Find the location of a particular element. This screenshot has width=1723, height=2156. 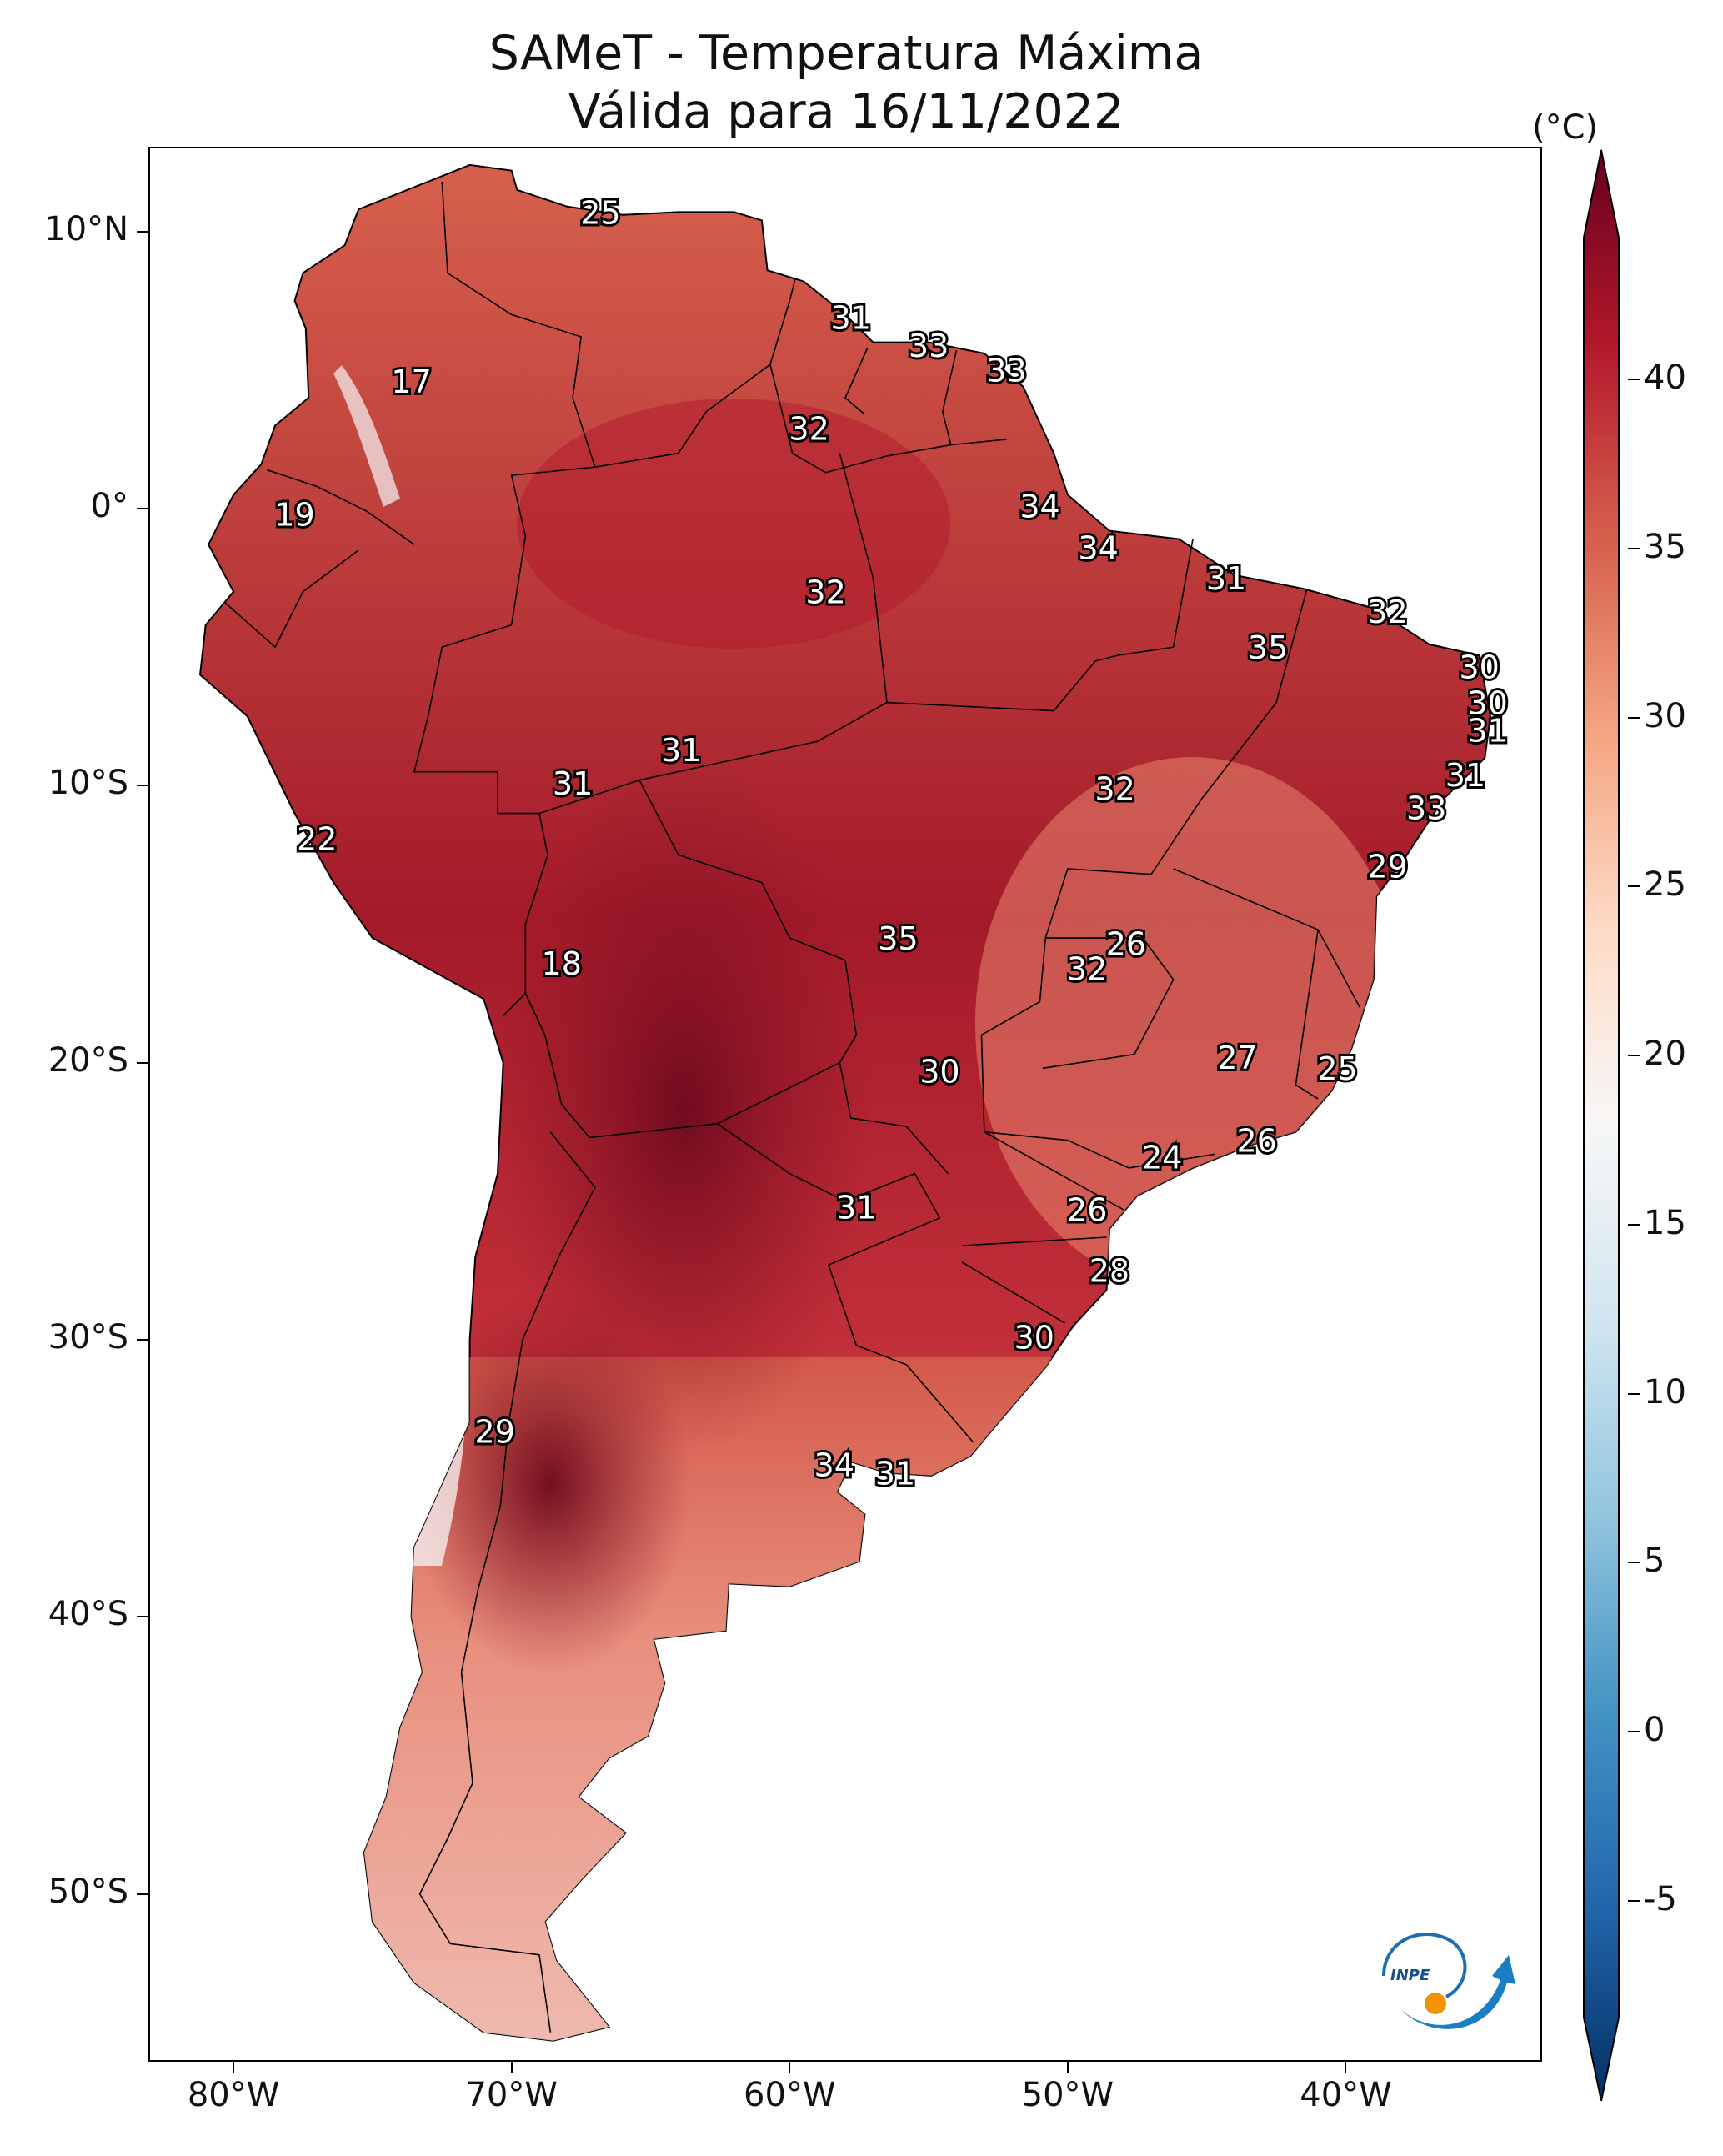

colorbar-tick-label: 0 is located at coordinates (1655, 1730).